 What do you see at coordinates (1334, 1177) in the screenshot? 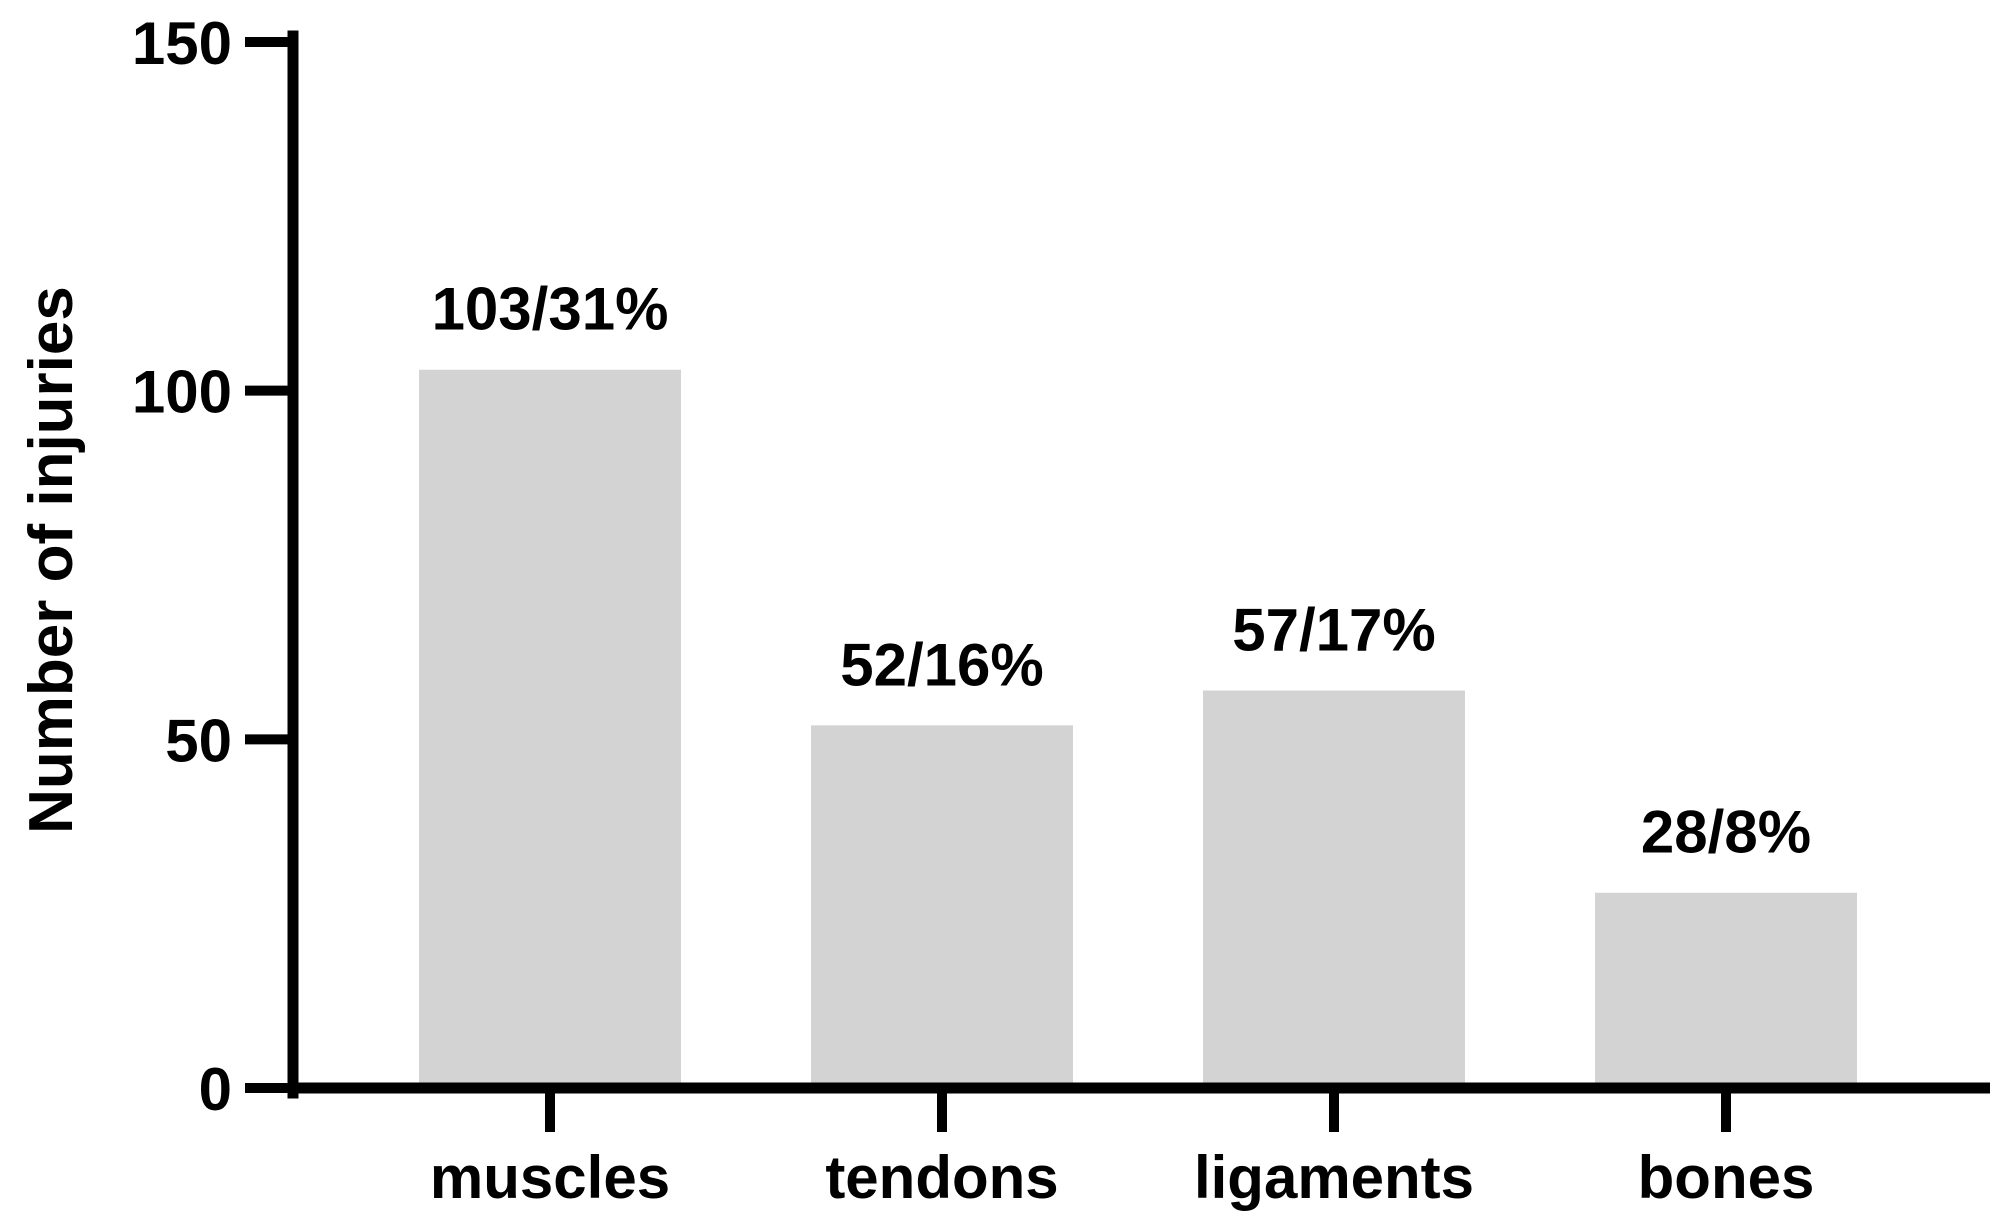
I see `x-tick-label-ligaments: ligaments` at bounding box center [1334, 1177].